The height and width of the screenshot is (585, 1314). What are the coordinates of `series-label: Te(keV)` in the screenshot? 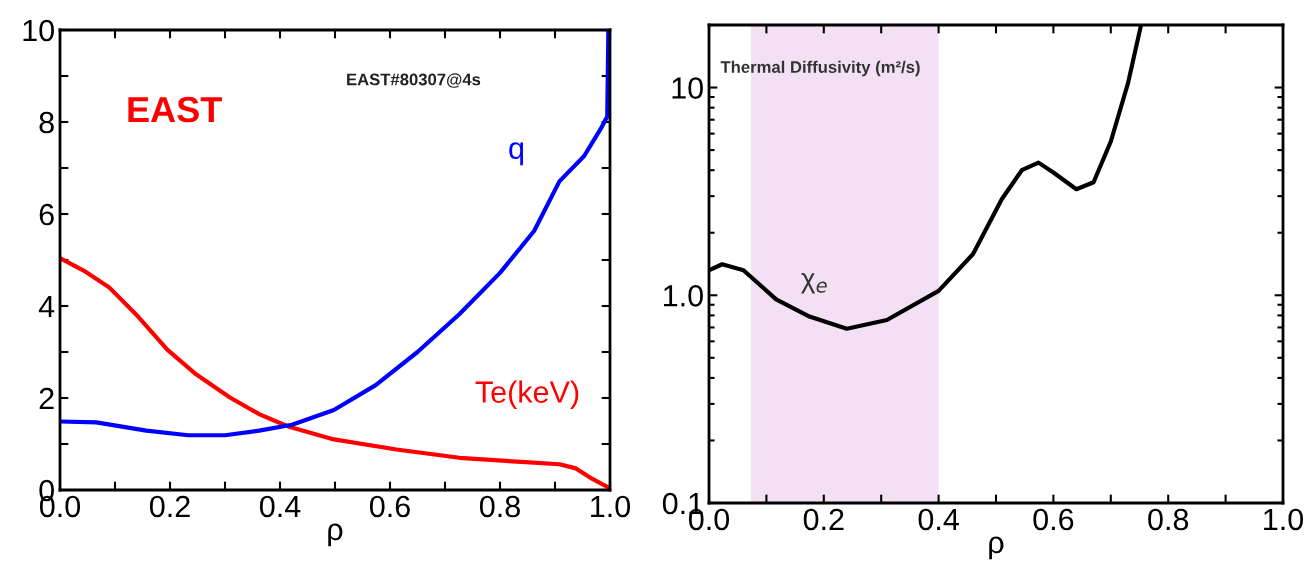 It's located at (527, 394).